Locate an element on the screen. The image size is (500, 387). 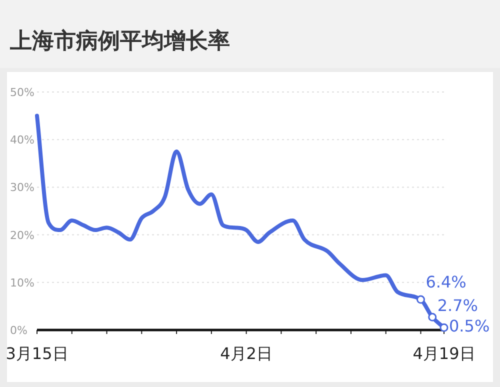
x-tick-label: 4月19日 is located at coordinates (444, 353).